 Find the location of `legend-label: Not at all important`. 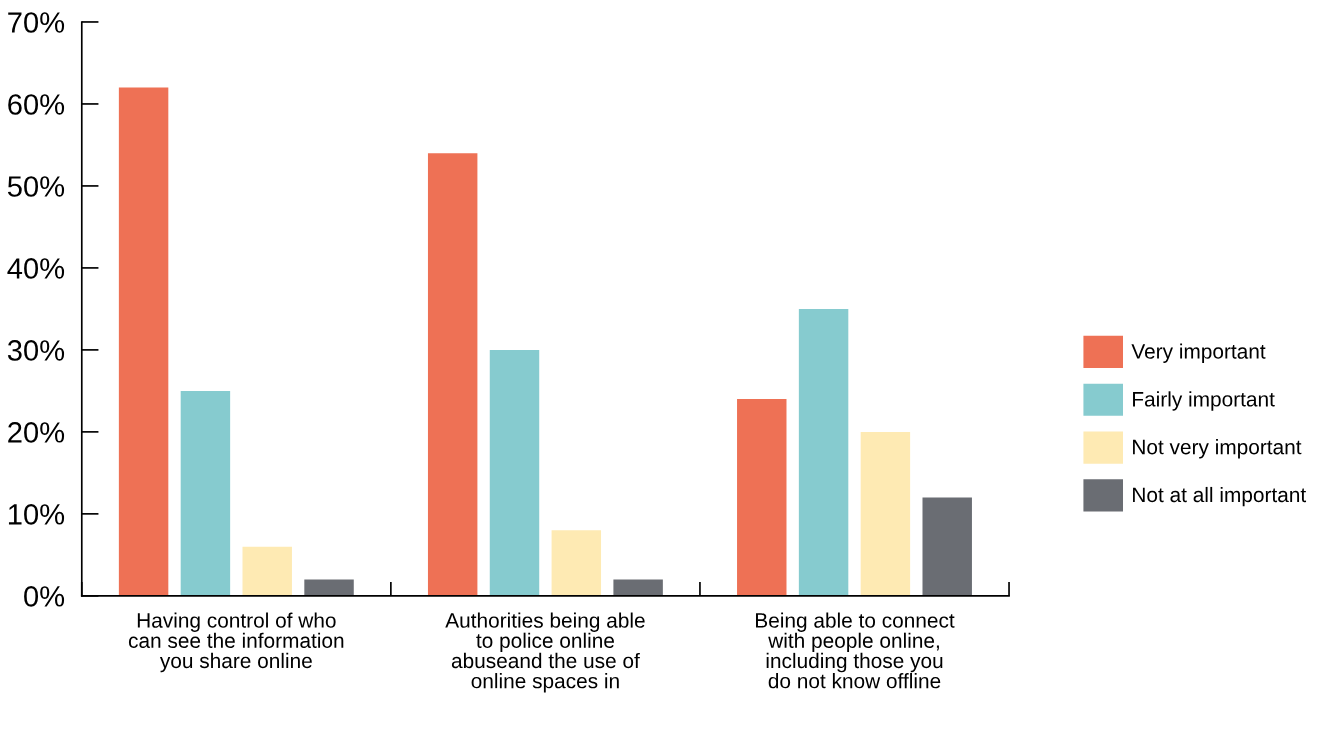

legend-label: Not at all important is located at coordinates (1220, 496).